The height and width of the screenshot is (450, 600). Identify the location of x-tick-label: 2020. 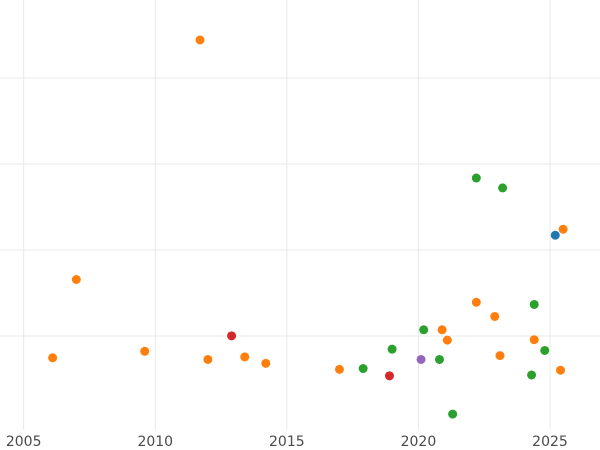
(419, 442).